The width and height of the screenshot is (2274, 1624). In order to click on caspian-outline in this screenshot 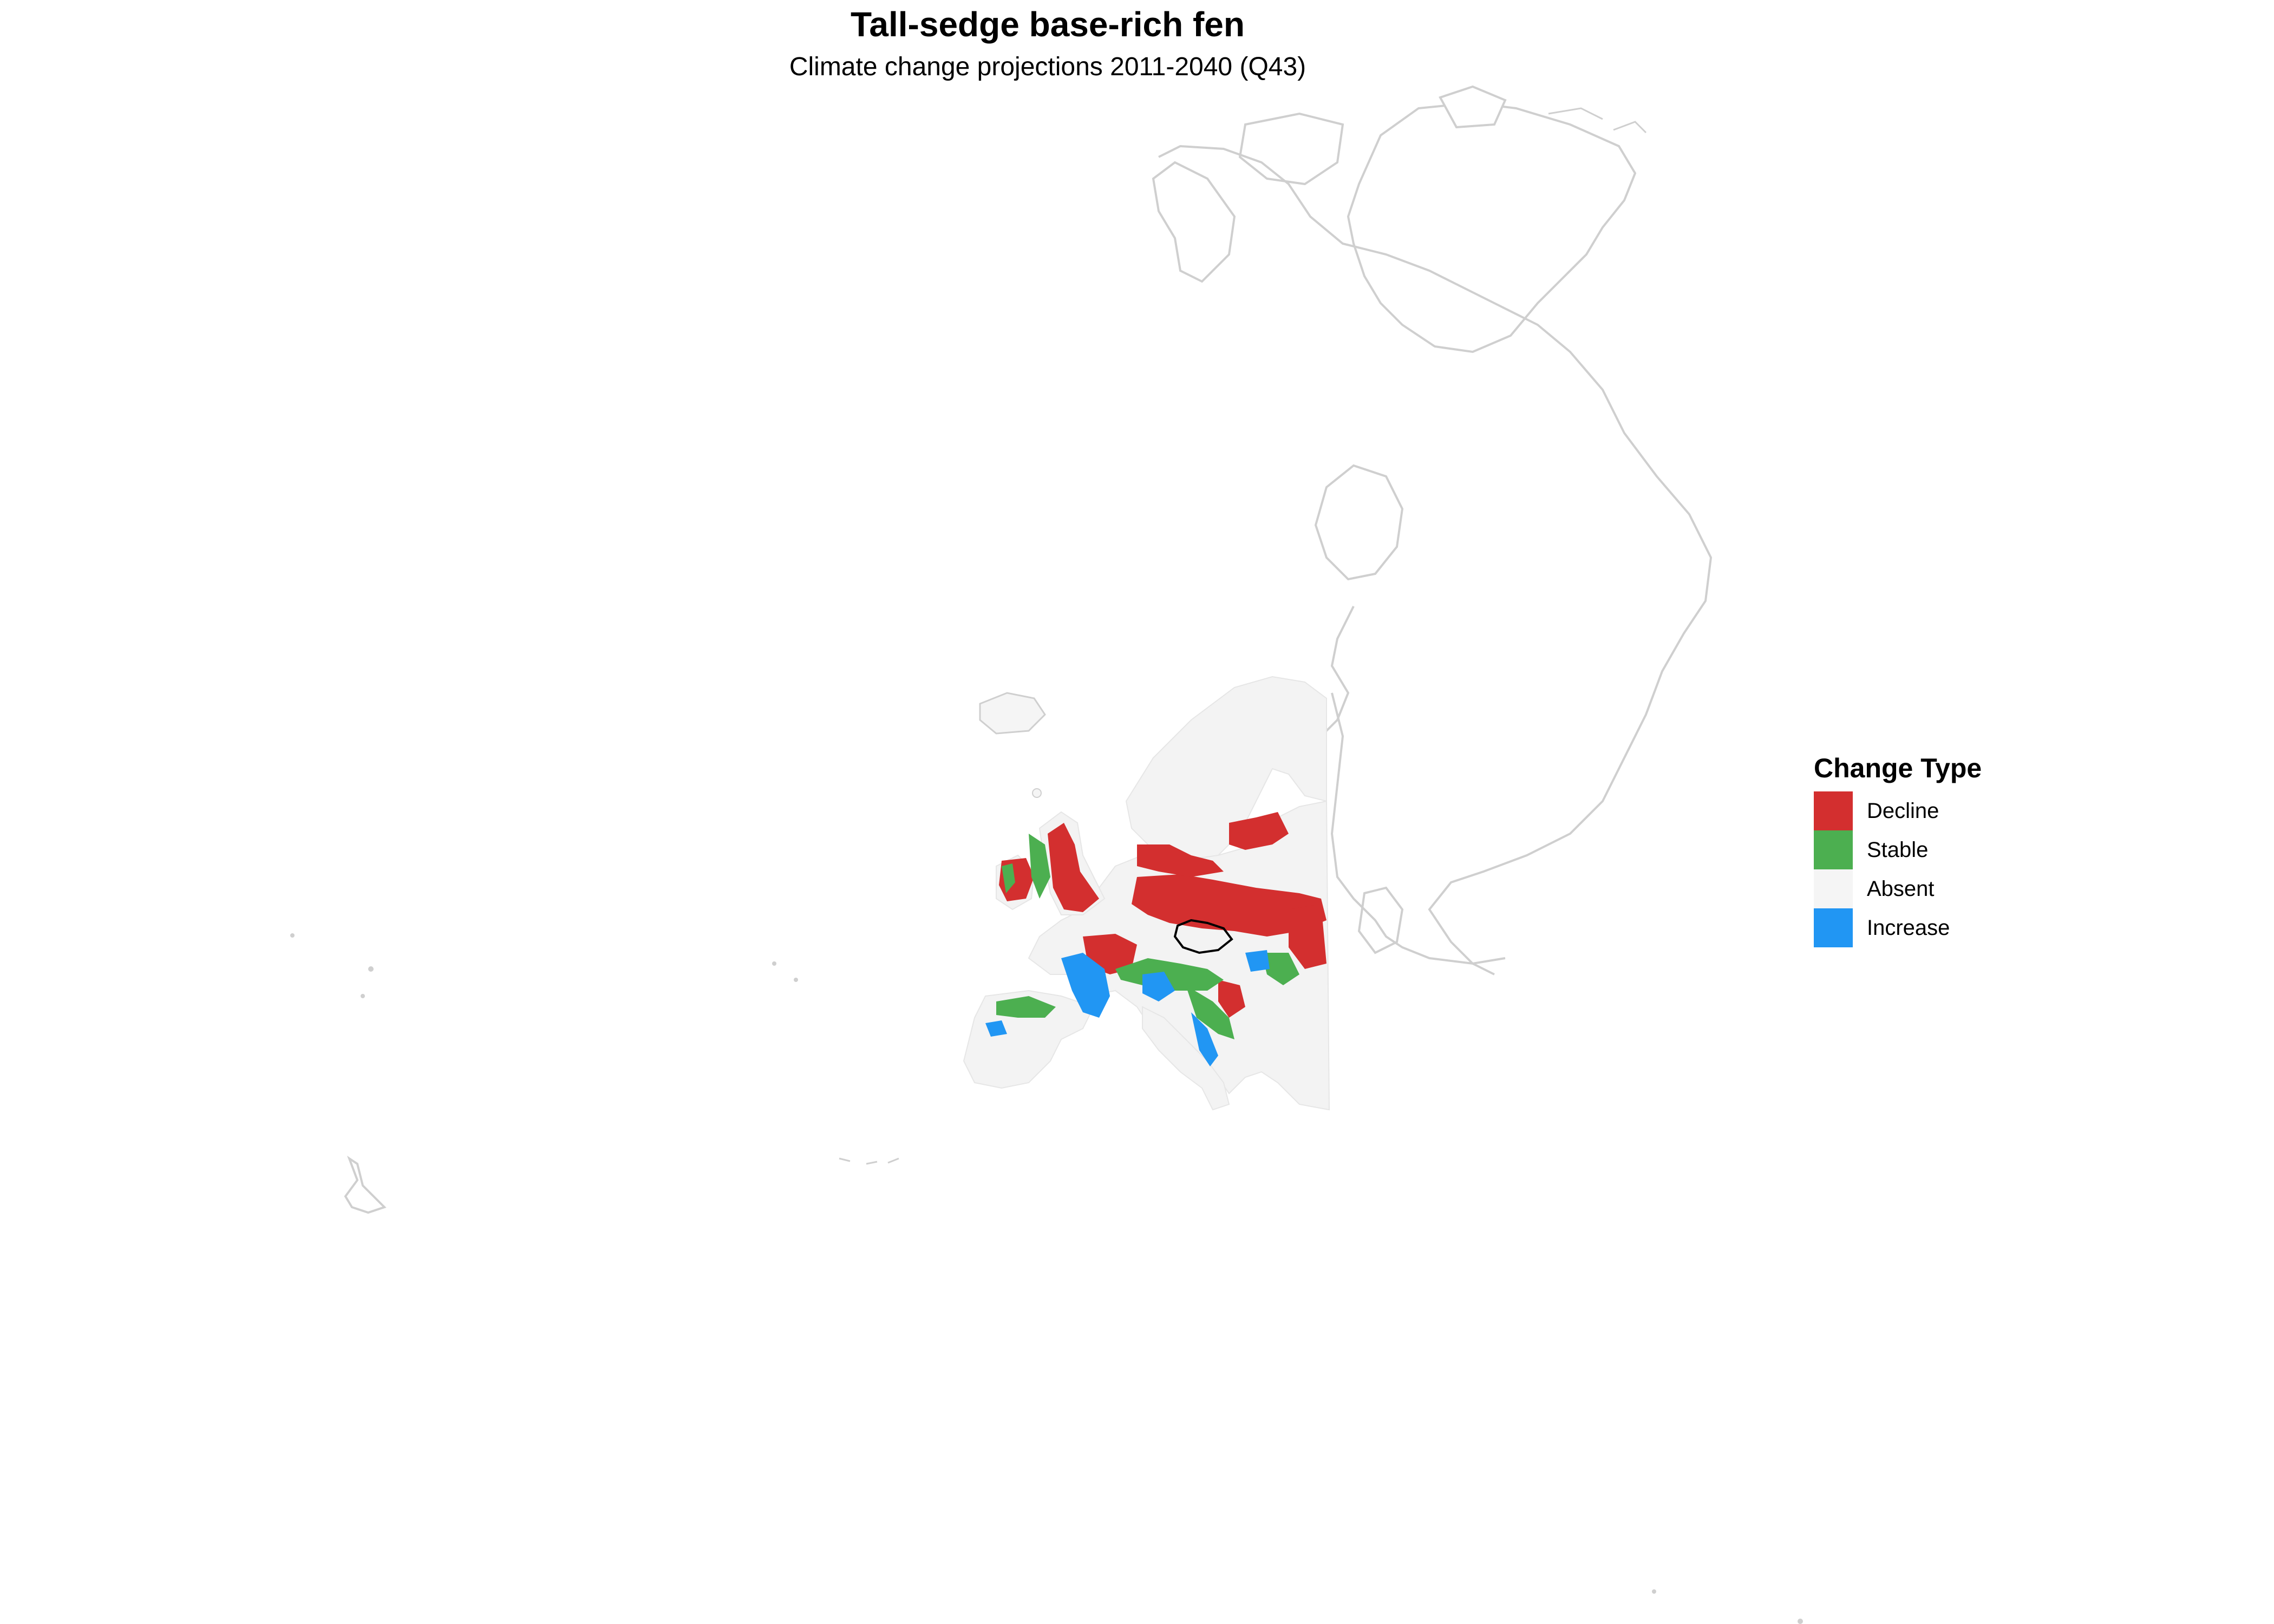, I will do `click(1380, 920)`.